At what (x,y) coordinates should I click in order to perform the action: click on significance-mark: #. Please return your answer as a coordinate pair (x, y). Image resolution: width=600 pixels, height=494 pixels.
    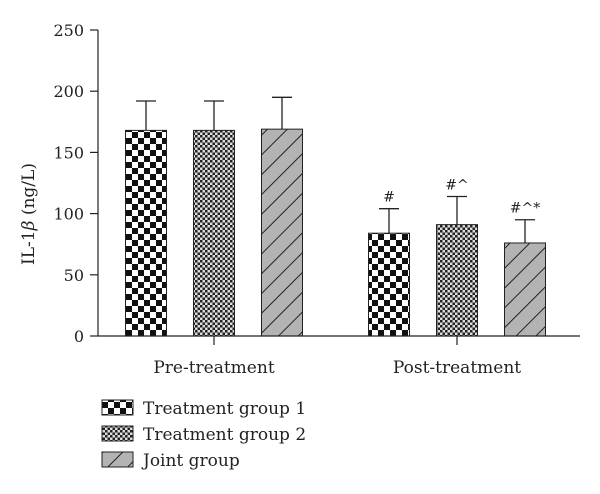
    Looking at the image, I should click on (389, 198).